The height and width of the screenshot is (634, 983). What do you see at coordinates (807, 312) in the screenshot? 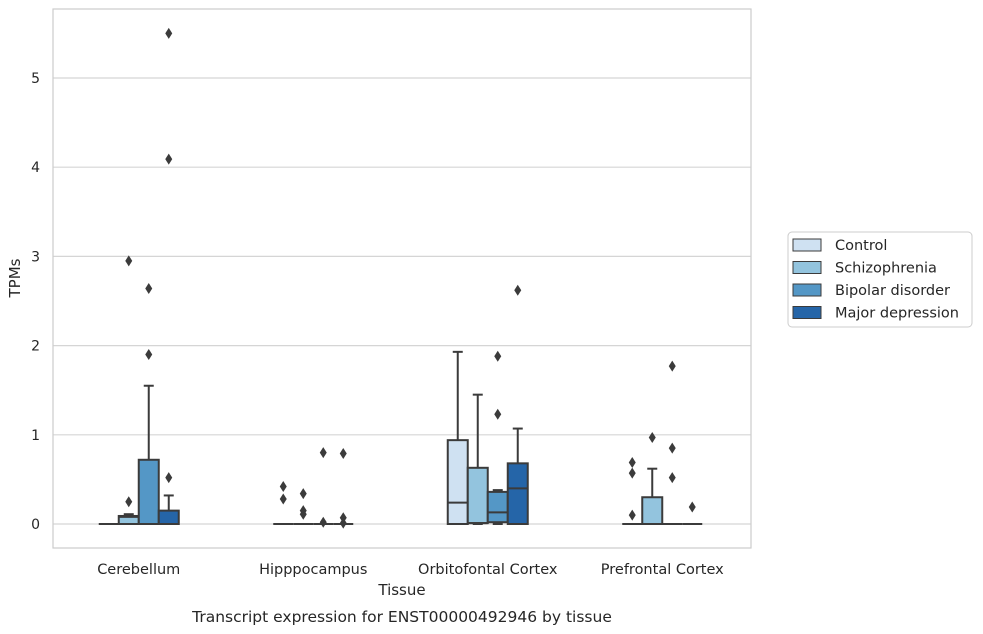
I see `legend-swatch-major-depression` at bounding box center [807, 312].